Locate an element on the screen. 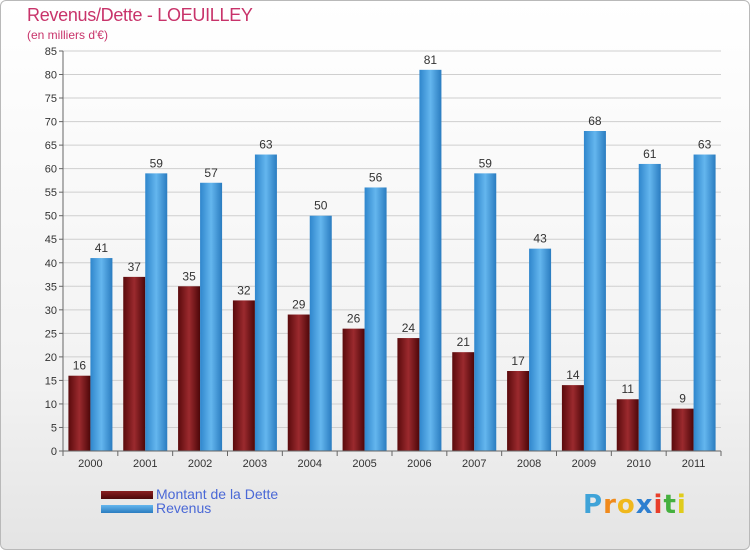 The height and width of the screenshot is (550, 750). y-tick-label: 10 is located at coordinates (51, 405).